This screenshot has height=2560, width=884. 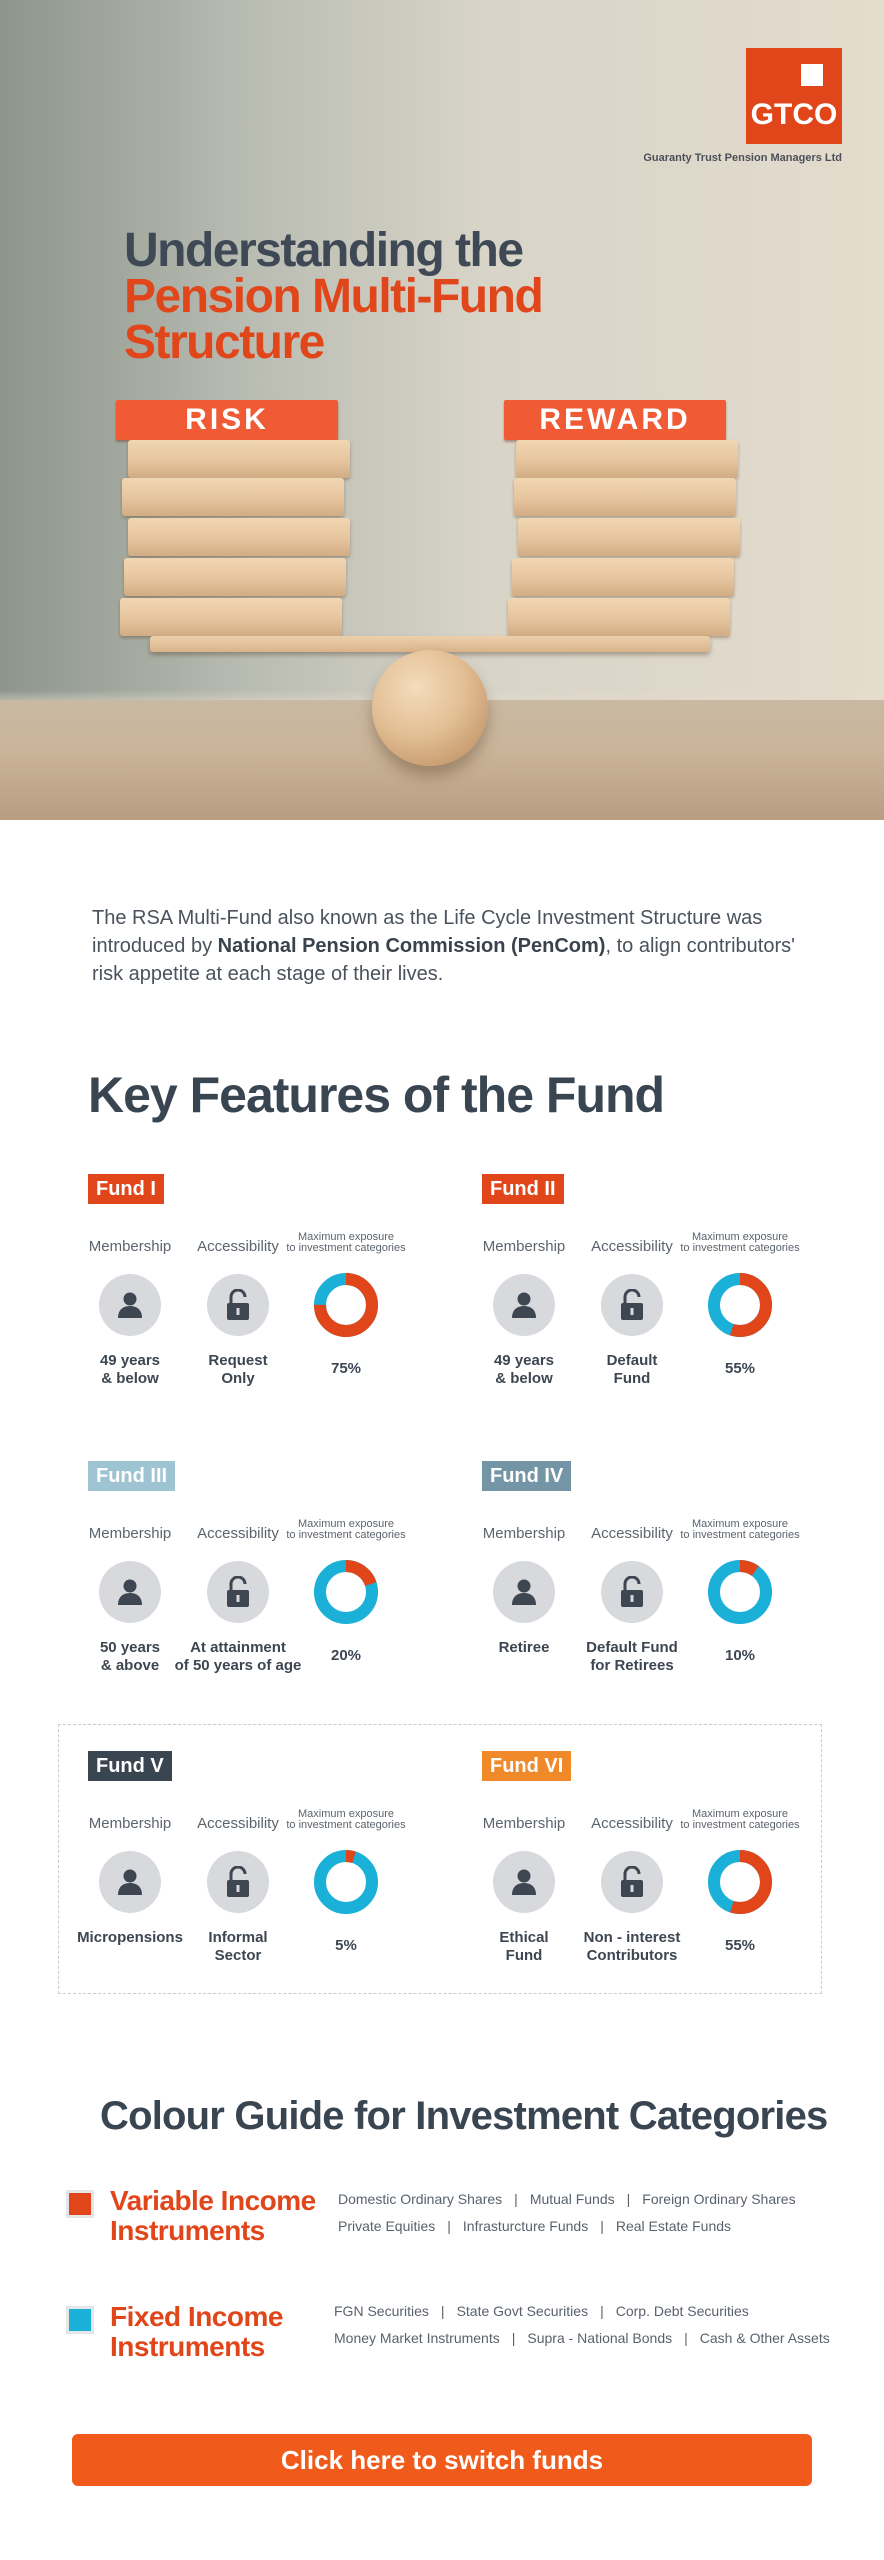 I want to click on accessibility-value-line: Fund, so click(x=632, y=1378).